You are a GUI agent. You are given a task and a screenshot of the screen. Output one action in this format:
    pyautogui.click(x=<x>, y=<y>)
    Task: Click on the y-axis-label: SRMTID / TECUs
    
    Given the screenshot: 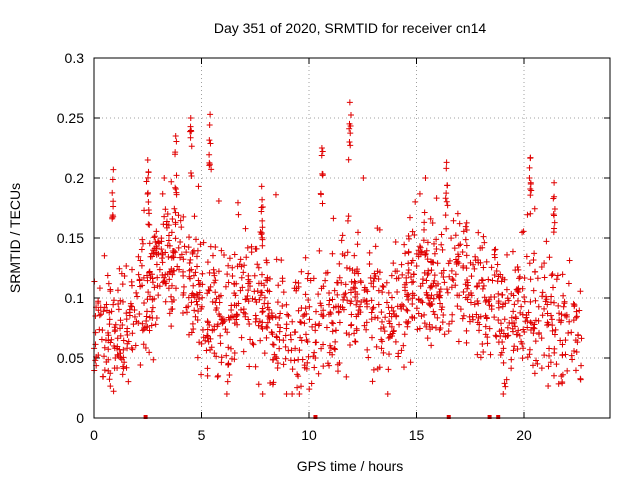 What is the action you would take?
    pyautogui.click(x=15, y=238)
    